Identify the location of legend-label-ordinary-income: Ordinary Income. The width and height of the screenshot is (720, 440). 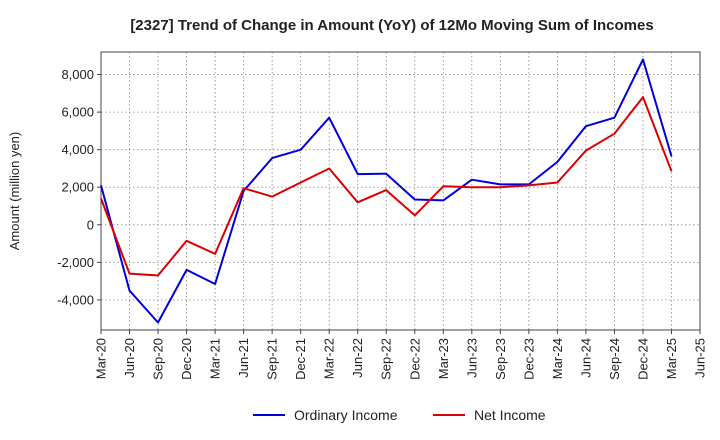
(346, 415).